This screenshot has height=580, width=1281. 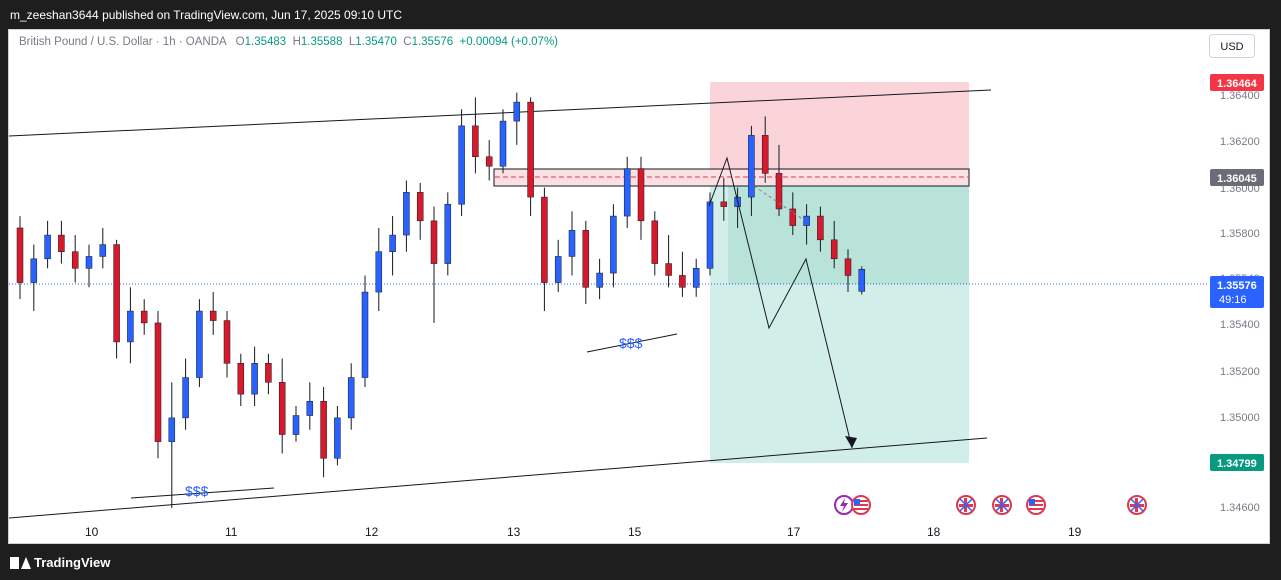 I want to click on symbol-title: British Pound / U.S. Dollar · 1h · OANDA, so click(x=123, y=42).